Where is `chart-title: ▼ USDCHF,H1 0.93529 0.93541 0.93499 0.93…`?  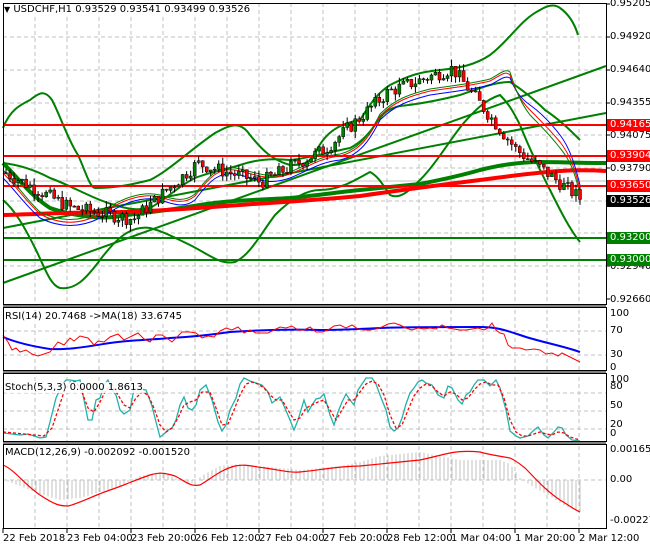 chart-title: ▼ USDCHF,H1 0.93529 0.93541 0.93499 0.93… is located at coordinates (128, 9).